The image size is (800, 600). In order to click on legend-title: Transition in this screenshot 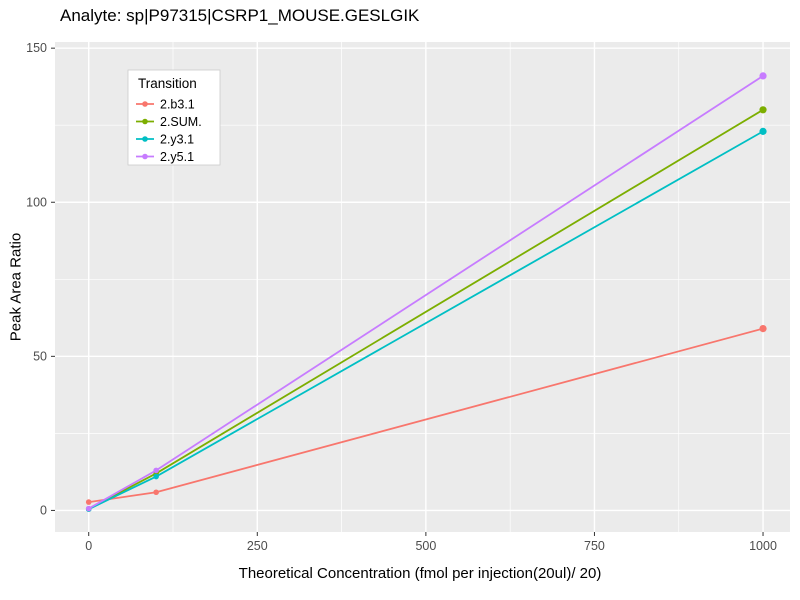, I will do `click(167, 83)`.